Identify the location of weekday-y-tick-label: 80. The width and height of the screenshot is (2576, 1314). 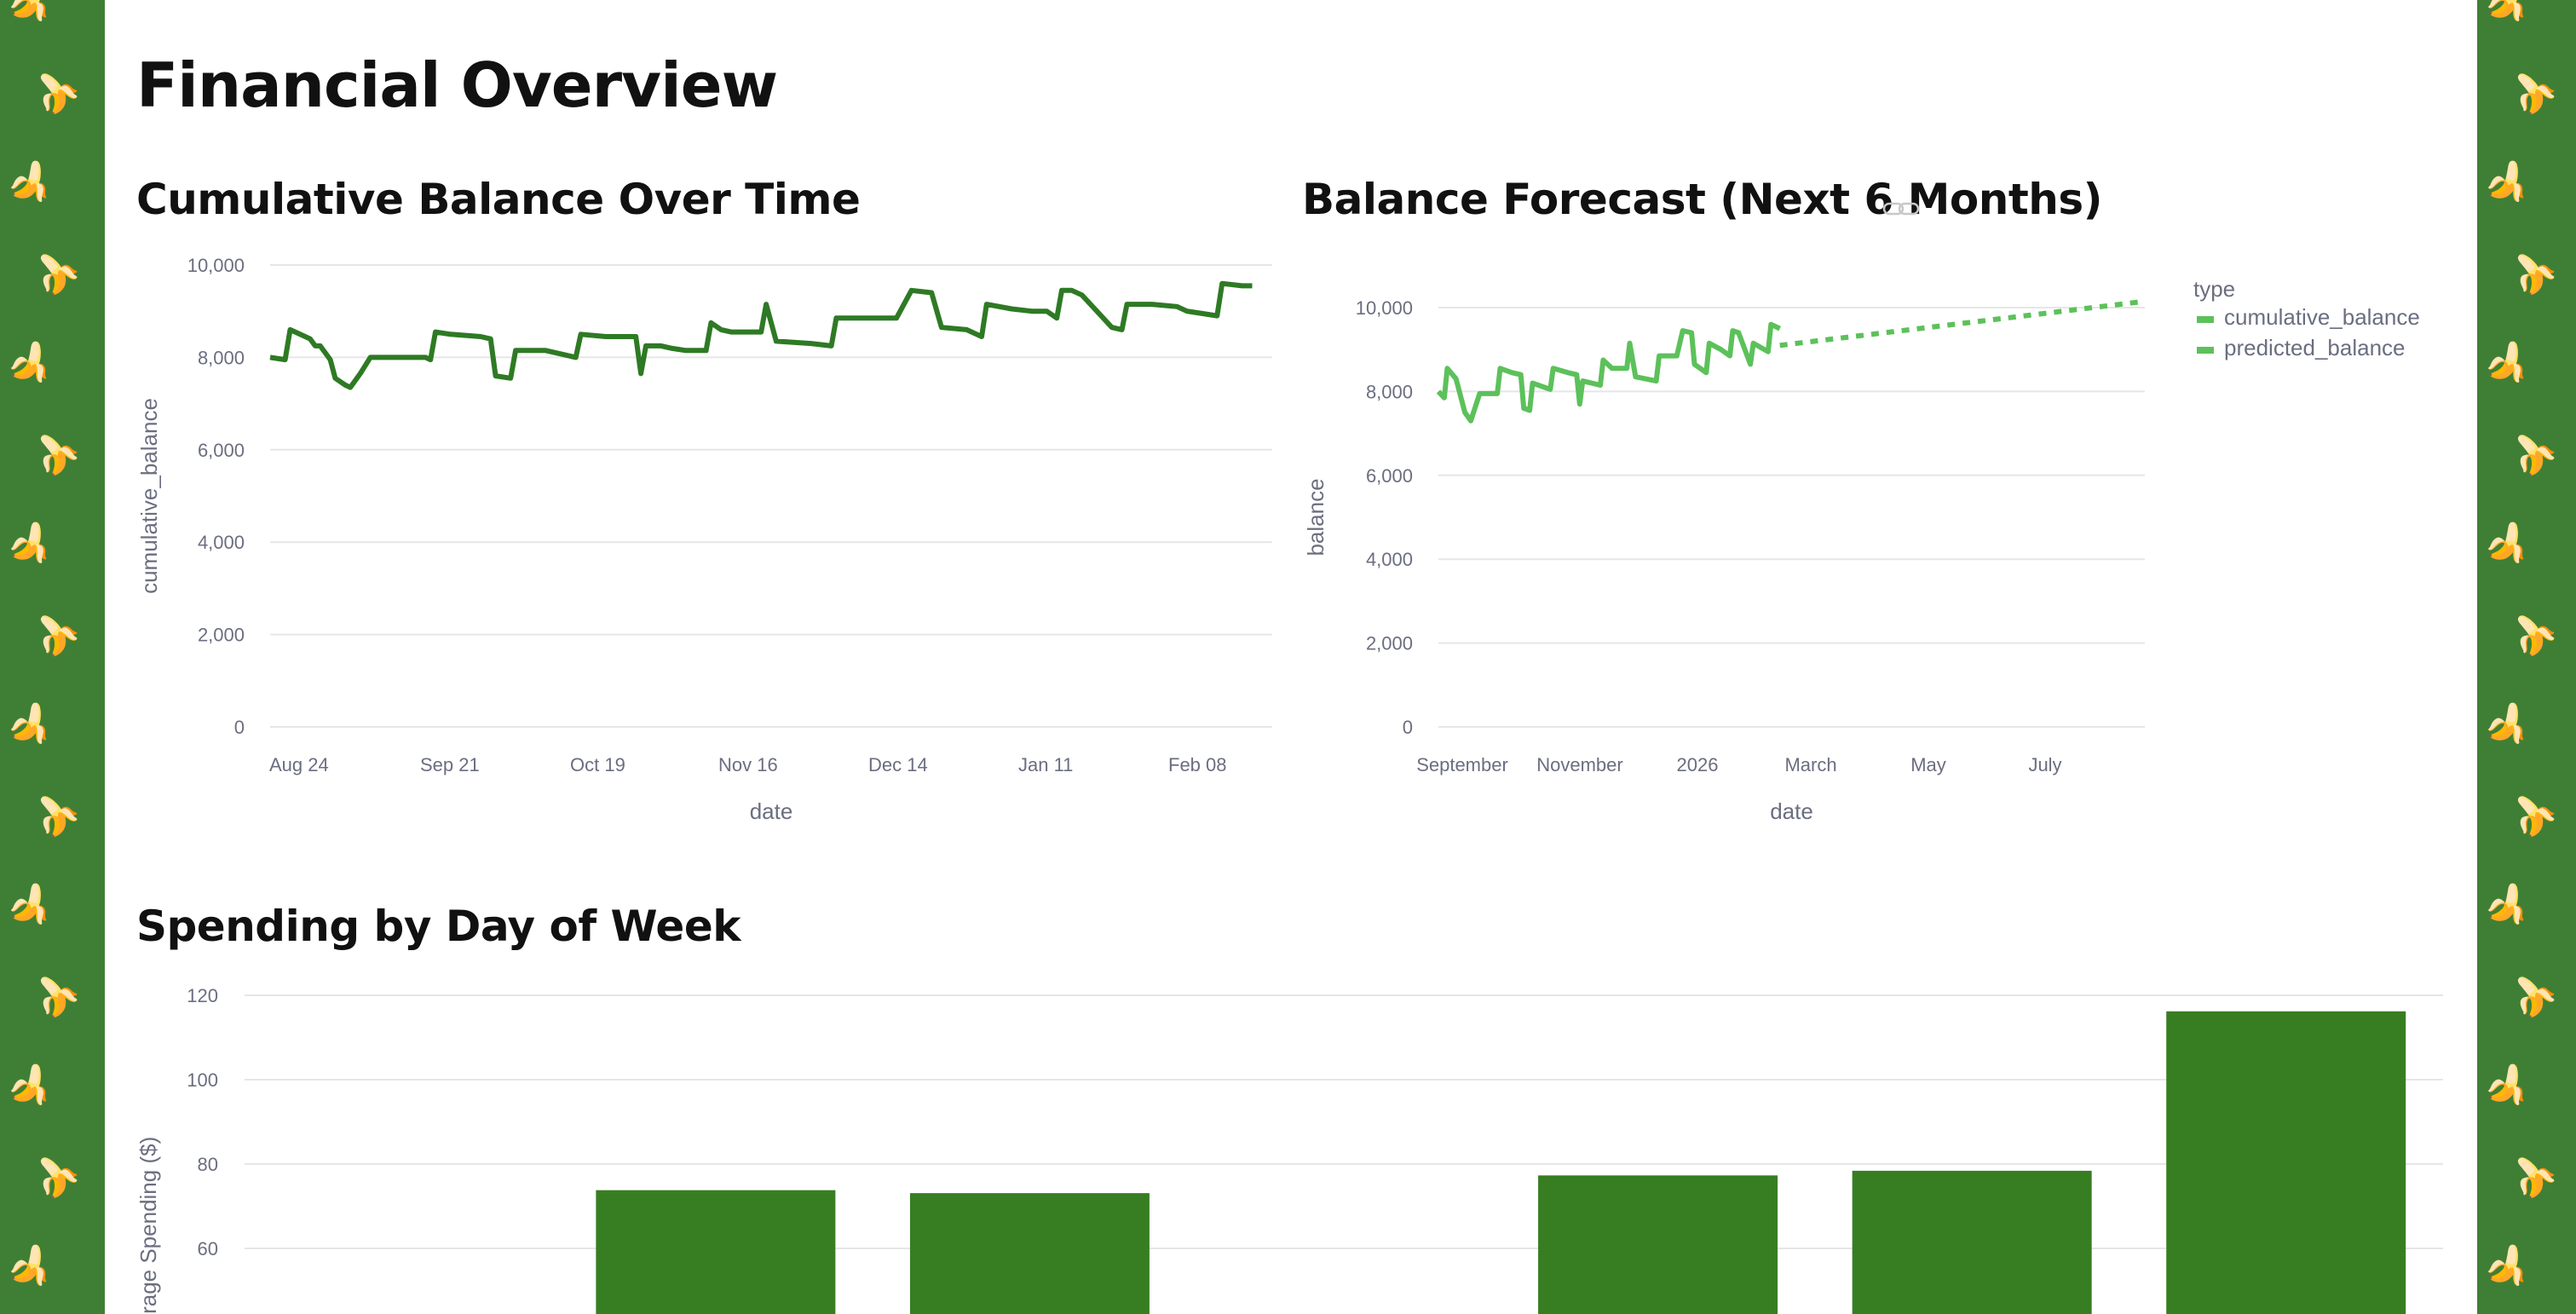
(208, 1164).